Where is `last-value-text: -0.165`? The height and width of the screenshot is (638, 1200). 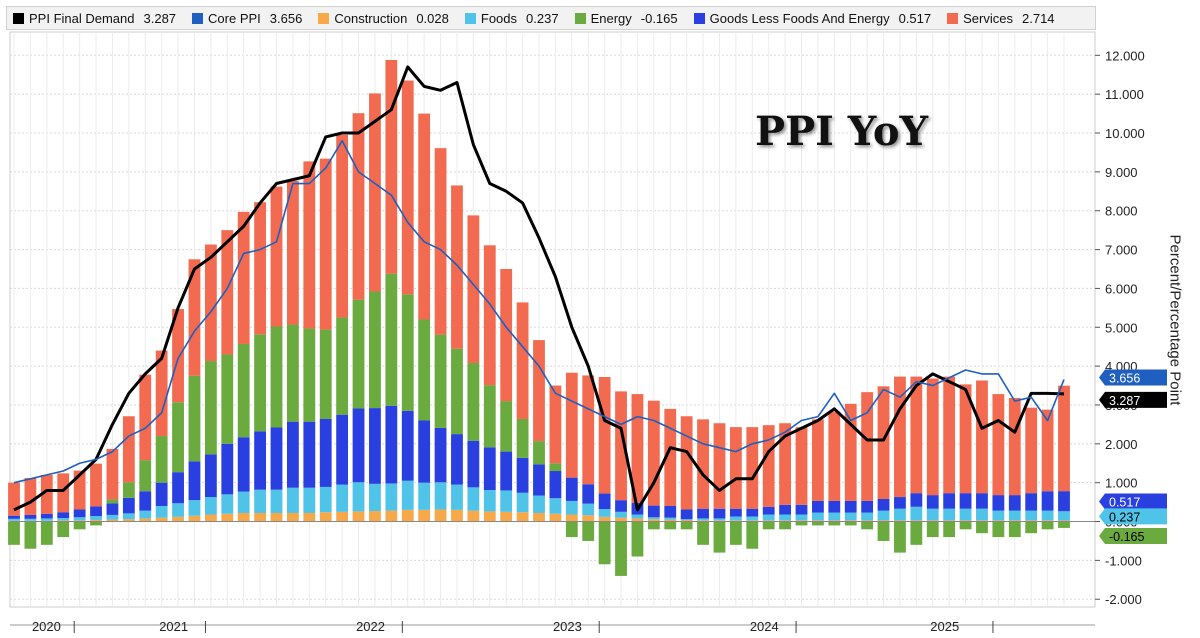 last-value-text: -0.165 is located at coordinates (1126, 537).